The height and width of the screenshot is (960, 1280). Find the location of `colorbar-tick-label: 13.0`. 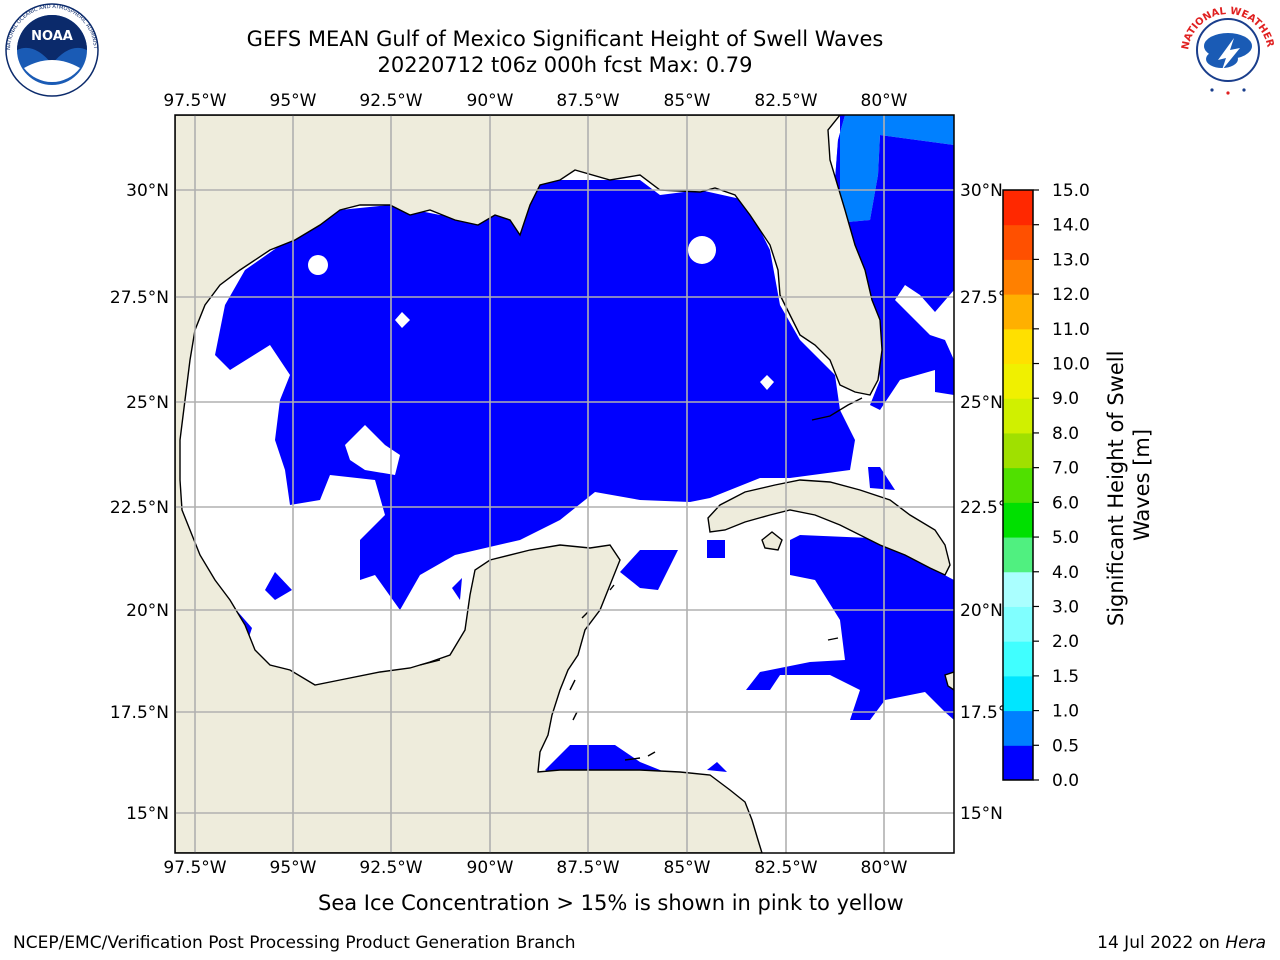

colorbar-tick-label: 13.0 is located at coordinates (1071, 260).